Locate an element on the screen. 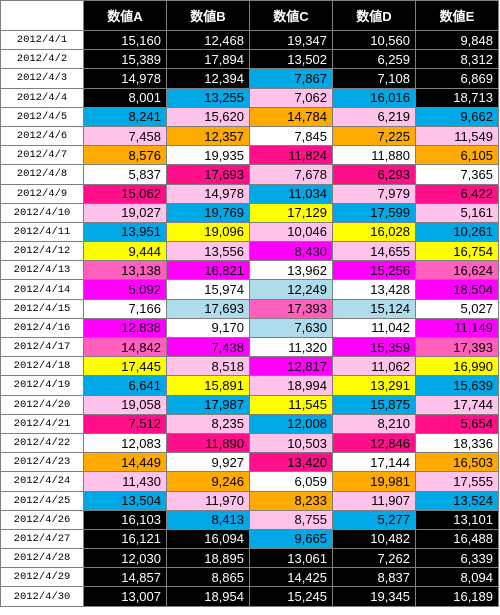 This screenshot has width=500, height=615. value-e-cell: 16,990 is located at coordinates (457, 366).